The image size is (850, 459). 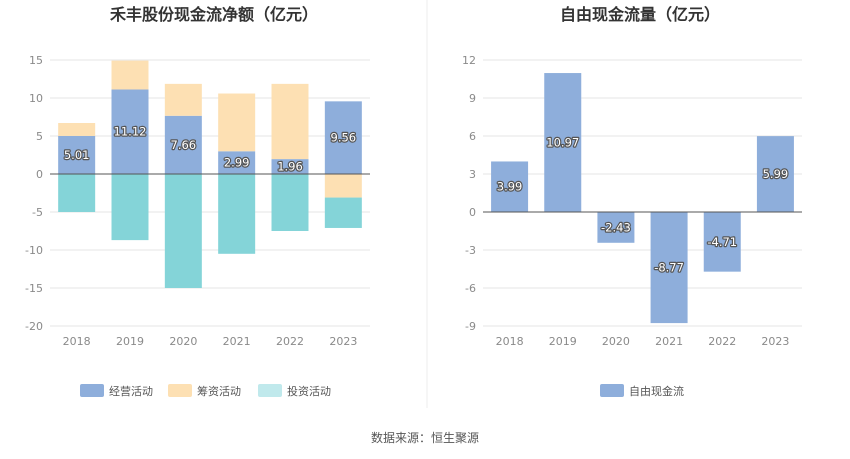 I want to click on y-tick-label: -9, so click(x=470, y=326).